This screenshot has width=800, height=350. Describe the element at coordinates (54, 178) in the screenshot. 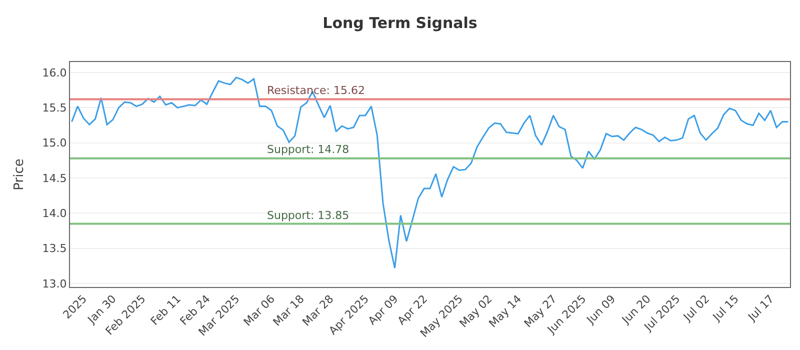

I see `y-tick-label: 14.5` at that location.